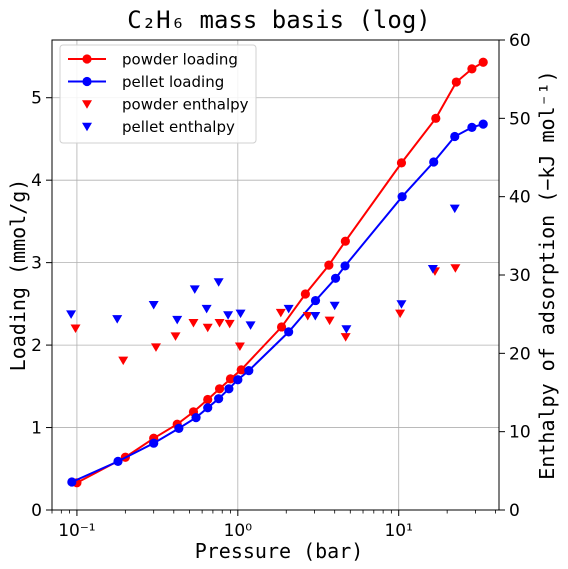 This screenshot has width=568, height=569. I want to click on y2-axis-label: Enthalpy of adsorption (−kJ mol⁻¹), so click(547, 274).